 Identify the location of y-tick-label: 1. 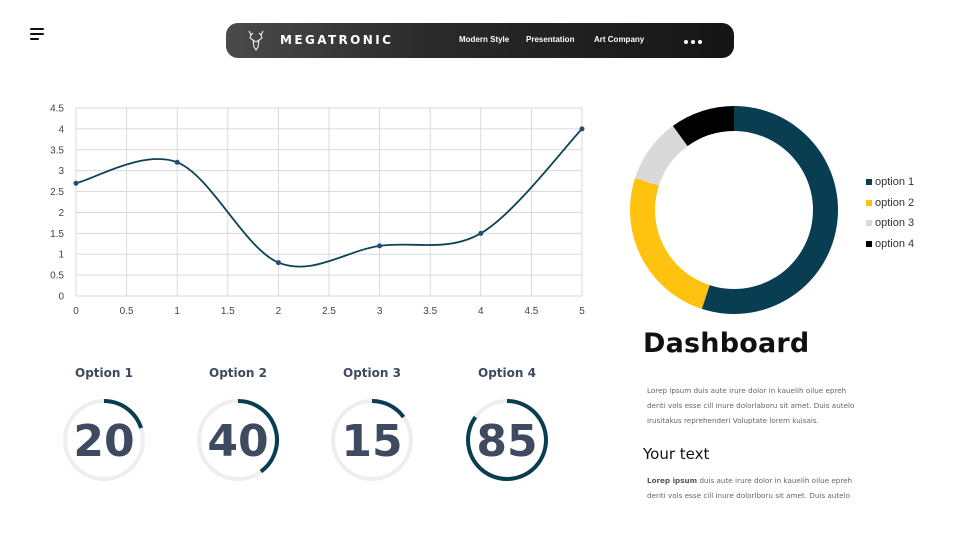
(61, 255).